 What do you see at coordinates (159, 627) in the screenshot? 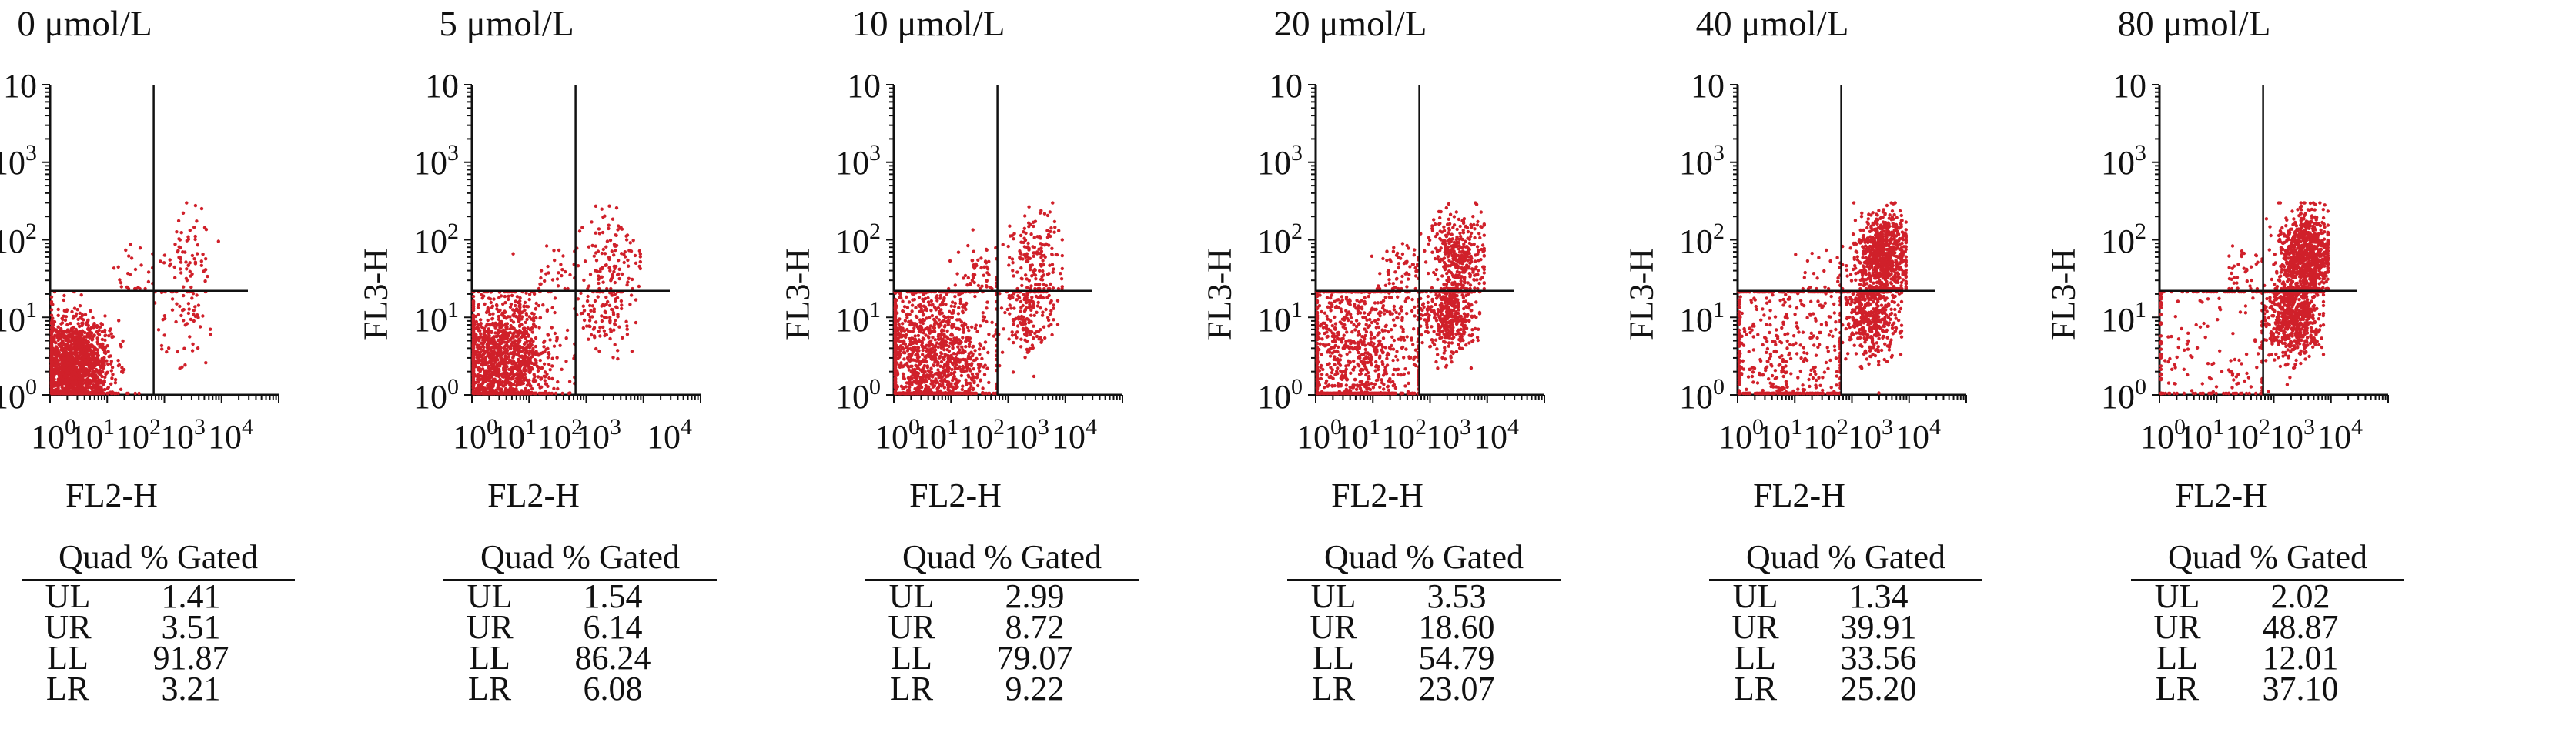
I see `quad-stats-row: UR 3.51` at bounding box center [159, 627].